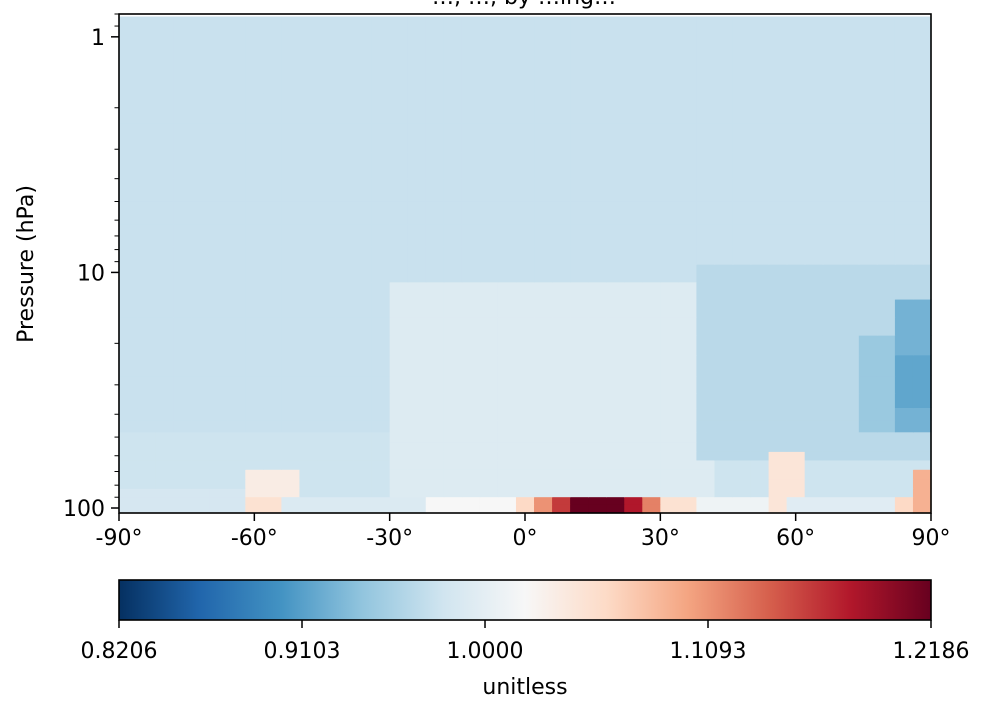  I want to click on x-axis-ticks: -90° -60° -30° 0° 30° 60° 90°, so click(523, 532).